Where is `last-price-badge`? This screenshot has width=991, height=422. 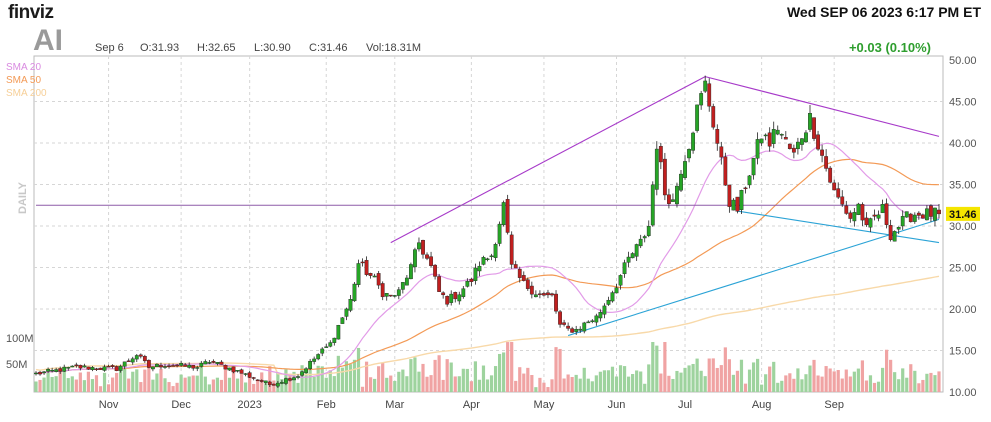 last-price-badge is located at coordinates (963, 213).